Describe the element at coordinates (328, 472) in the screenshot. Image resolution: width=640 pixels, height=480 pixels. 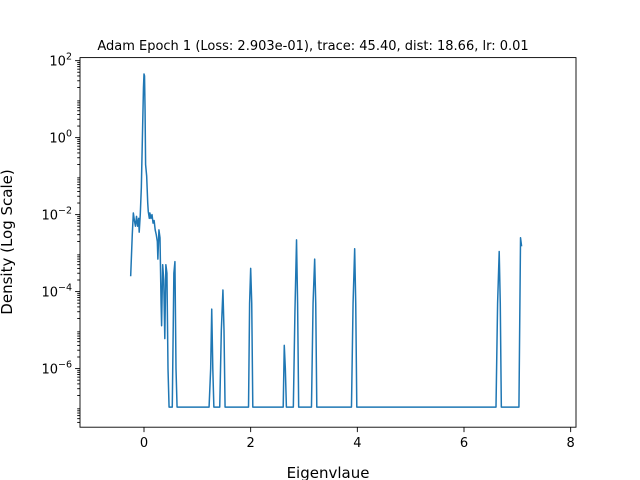
I see `x-axis-label: Eigenvlaue` at that location.